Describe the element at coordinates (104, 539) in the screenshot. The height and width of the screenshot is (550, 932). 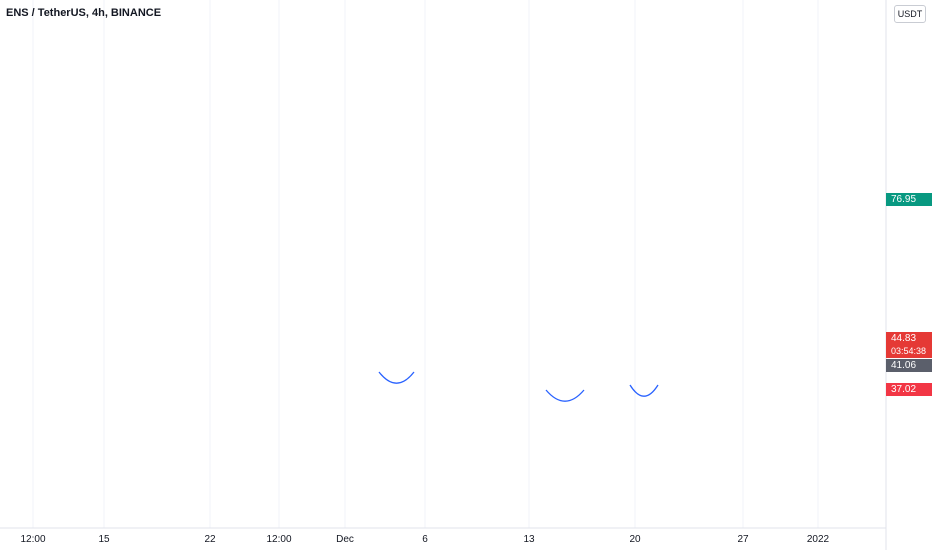
I see `time-tick-label: 15` at that location.